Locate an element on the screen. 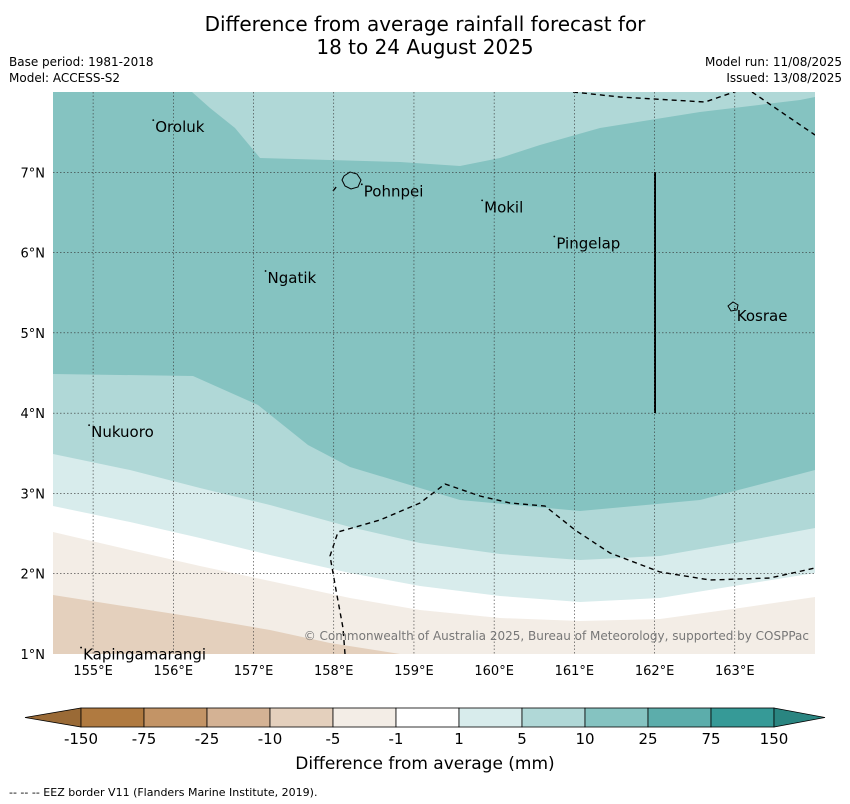 This screenshot has height=804, width=850. place-label: Pingelap is located at coordinates (588, 244).